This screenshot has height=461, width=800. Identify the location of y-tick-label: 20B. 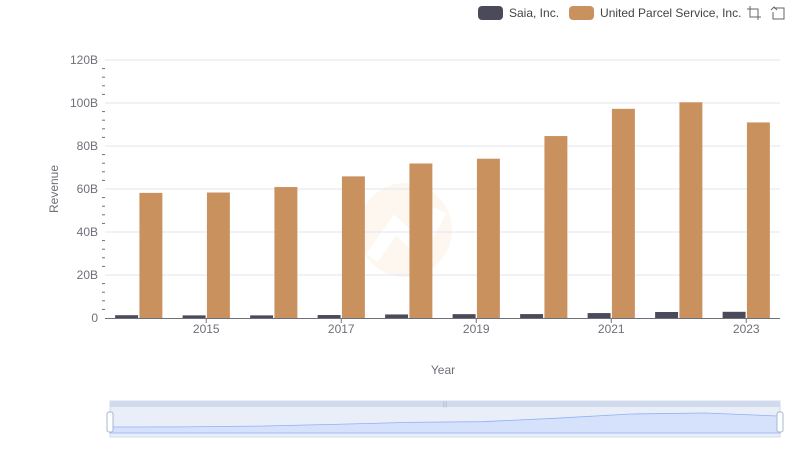
(87, 275).